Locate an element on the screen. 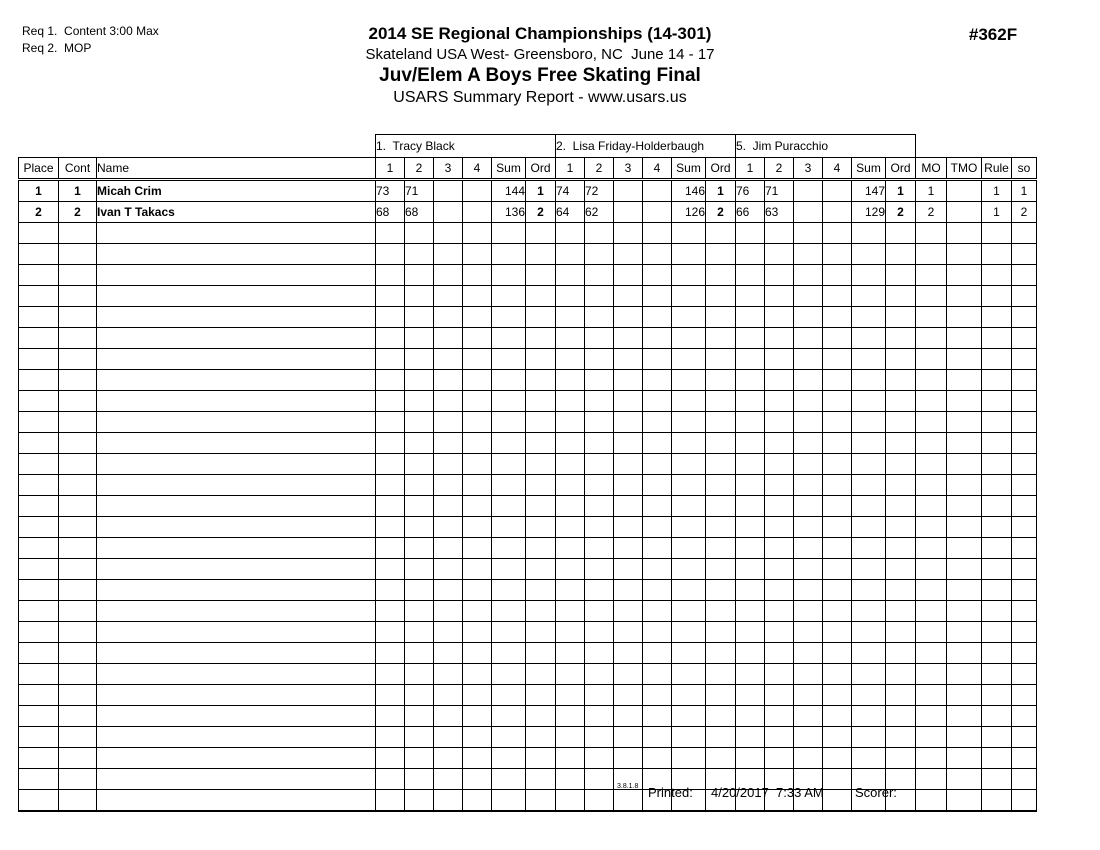  cont-cell is located at coordinates (77, 716).